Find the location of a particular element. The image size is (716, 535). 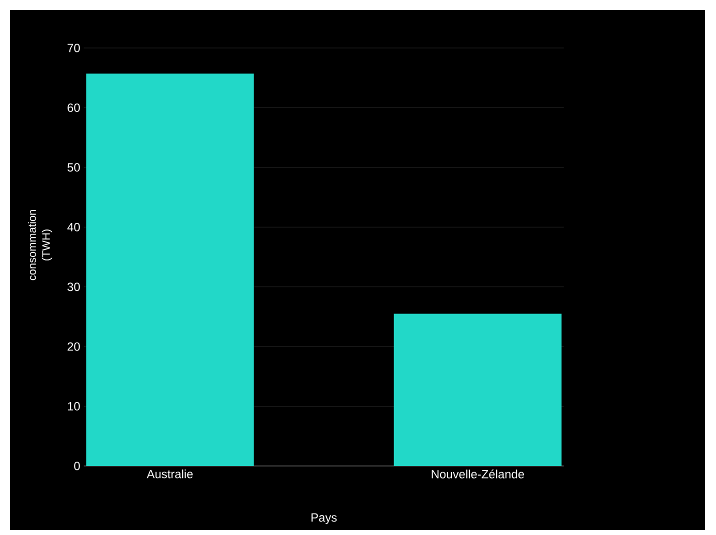

x-tick-label: Australie is located at coordinates (169, 474).